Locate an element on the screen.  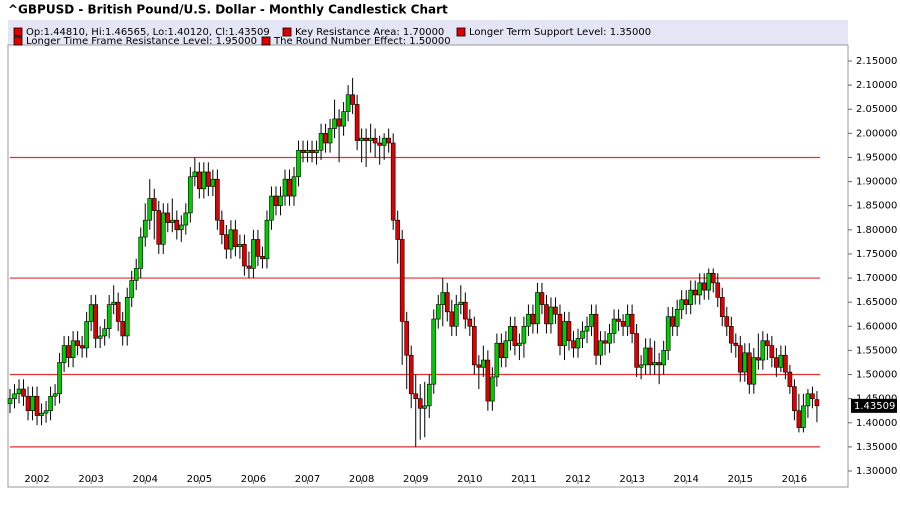
y-tick-label: 1.65000 is located at coordinates (876, 302).